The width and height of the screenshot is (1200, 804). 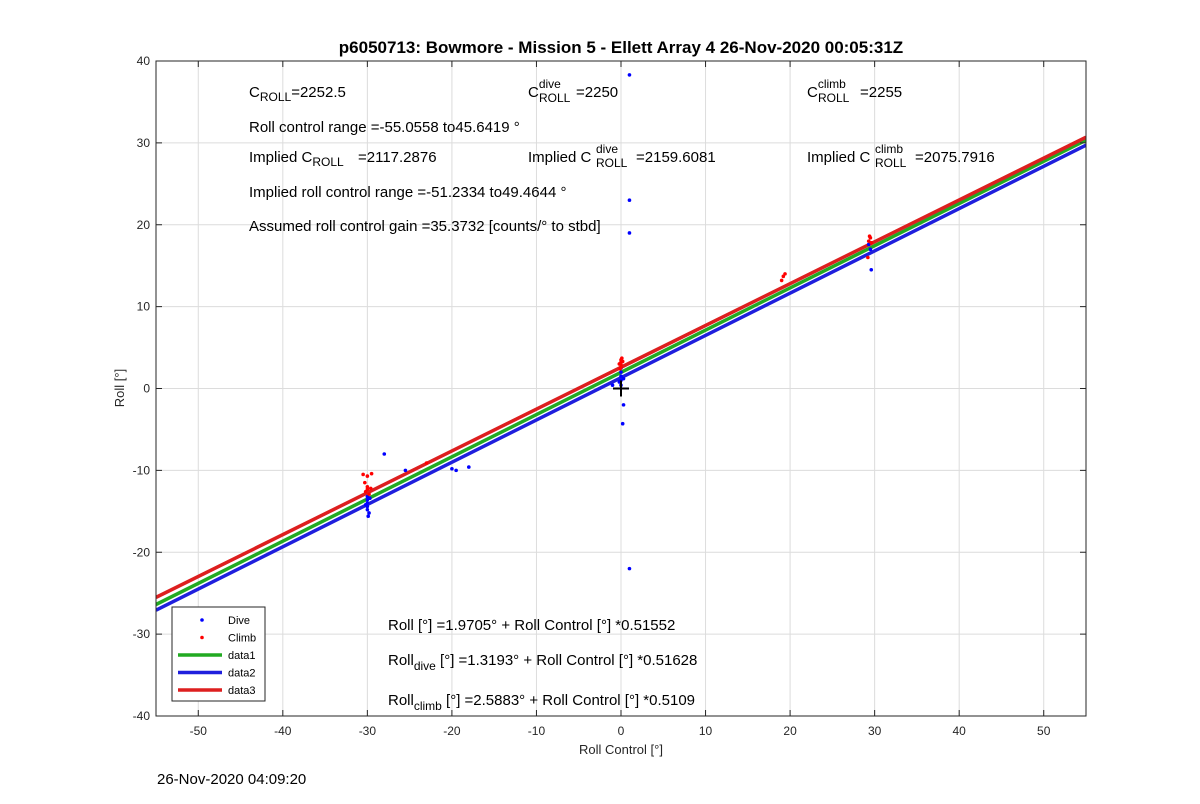 I want to click on y-tick-label: 10, so click(x=144, y=307).